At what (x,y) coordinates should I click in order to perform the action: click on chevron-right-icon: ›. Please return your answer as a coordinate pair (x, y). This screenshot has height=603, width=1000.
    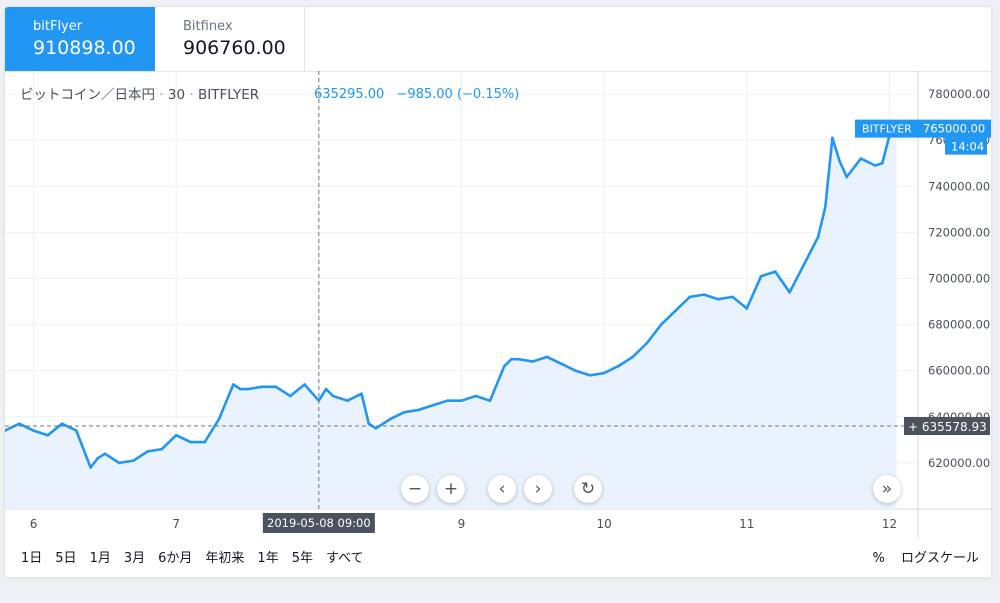
    Looking at the image, I should click on (538, 489).